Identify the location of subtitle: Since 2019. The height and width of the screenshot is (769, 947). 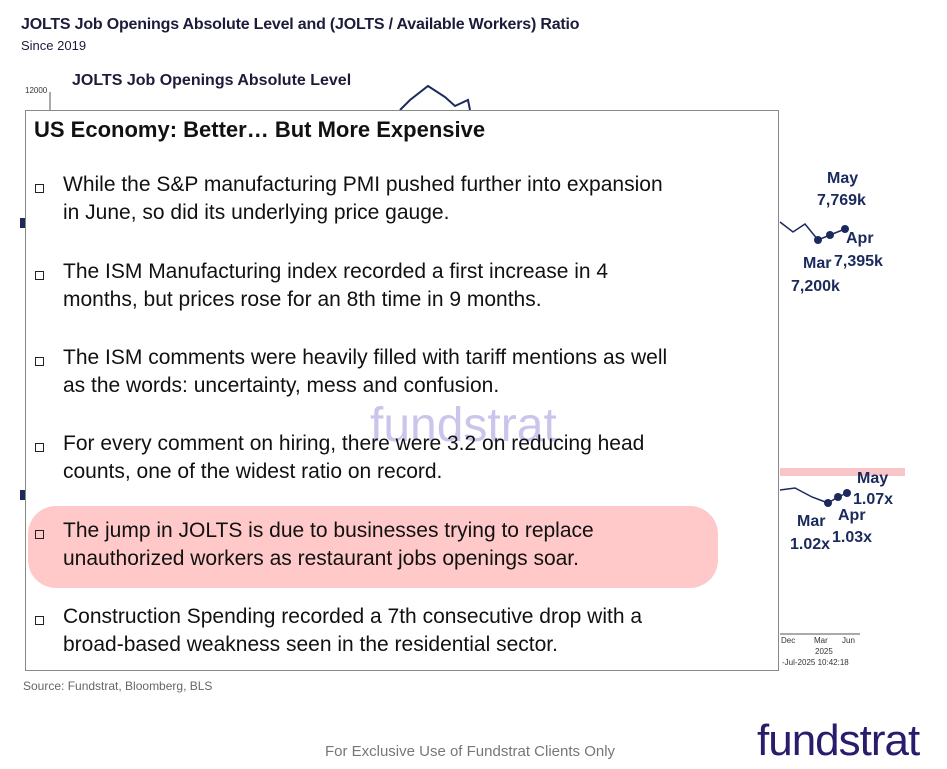
(54, 45).